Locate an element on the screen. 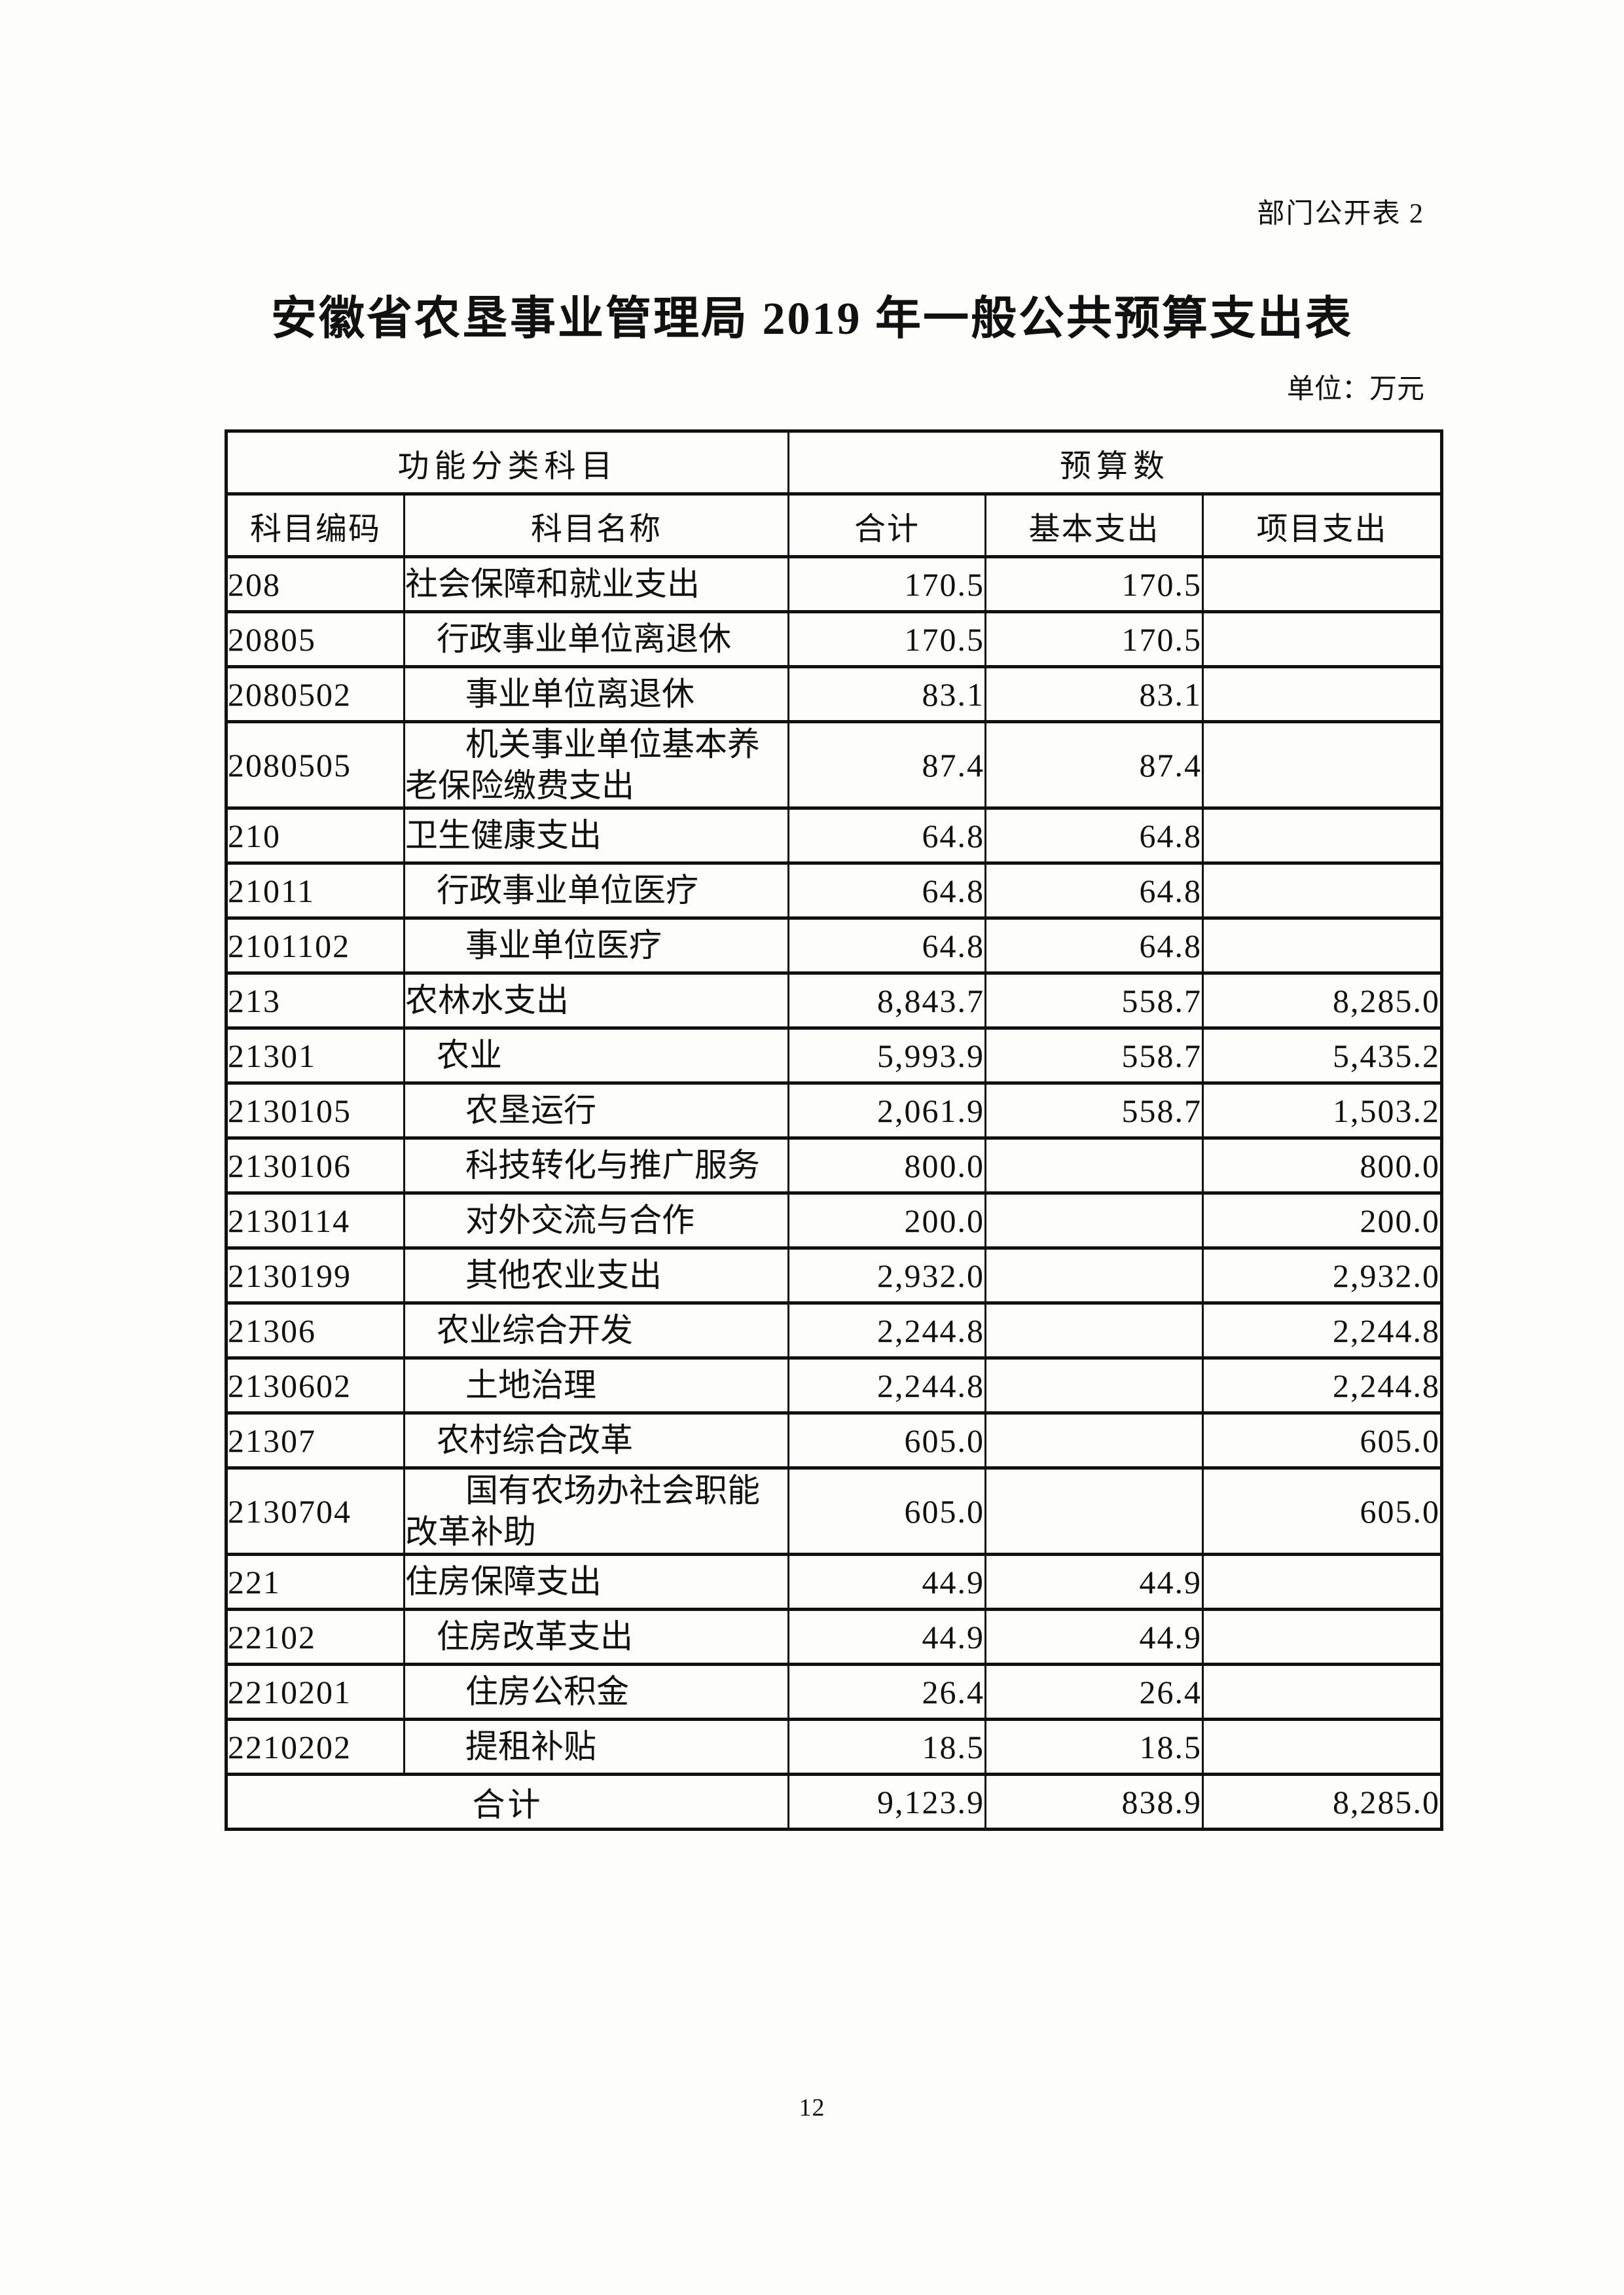  amount-basic: 26.4 is located at coordinates (1094, 1692).